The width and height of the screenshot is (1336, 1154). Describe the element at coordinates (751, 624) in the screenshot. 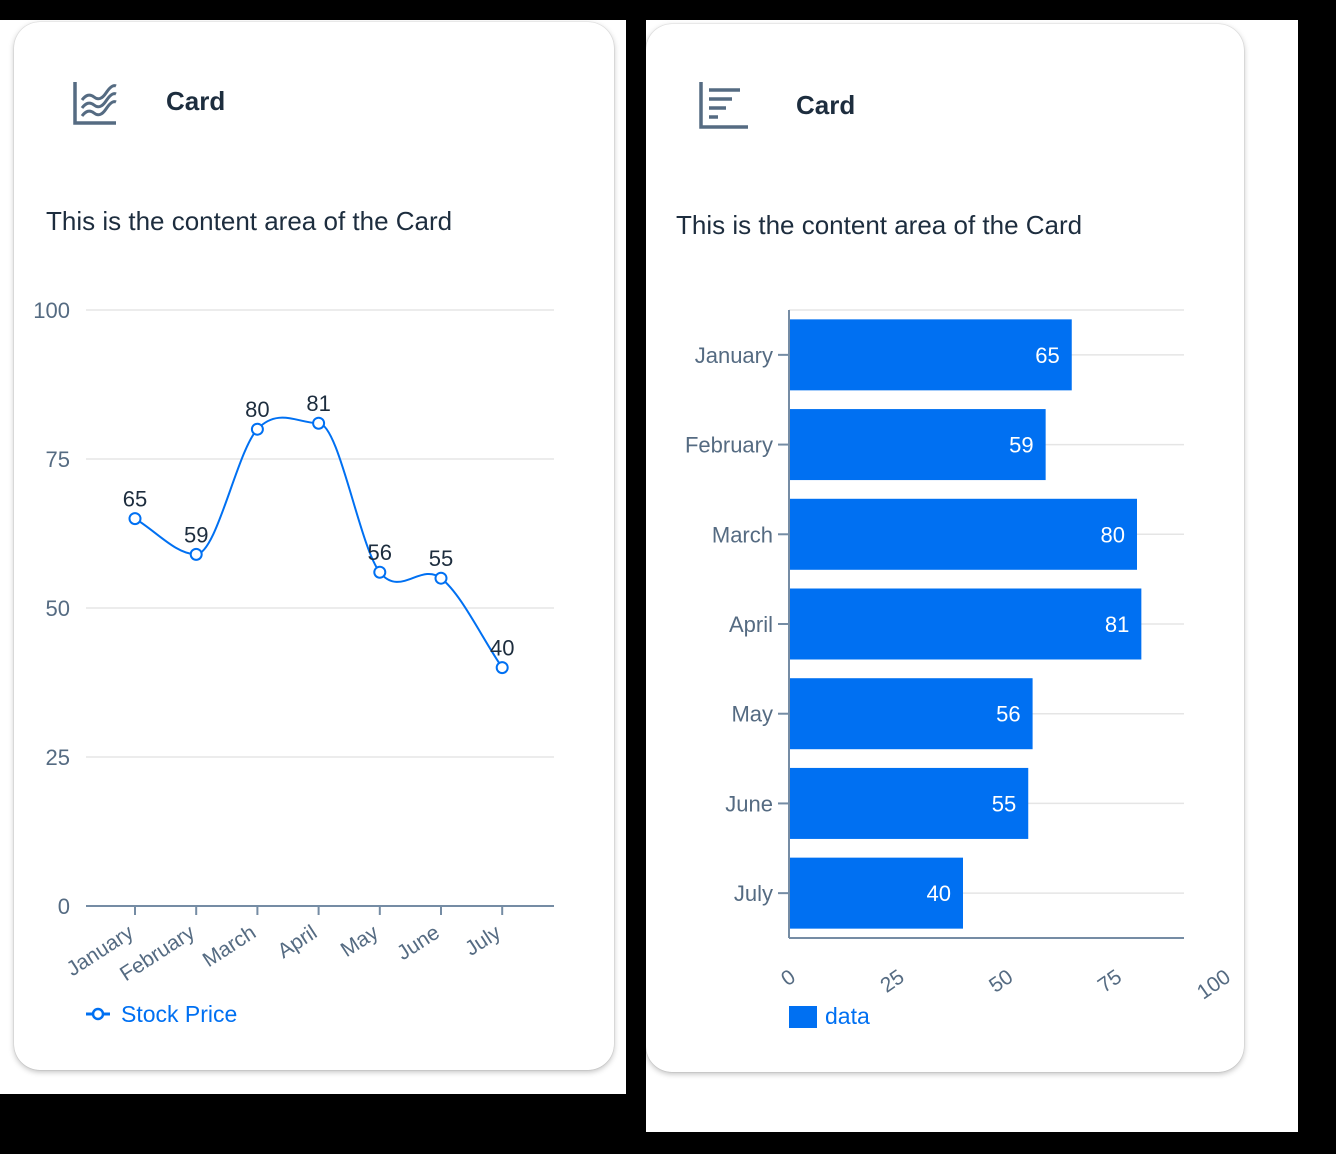

I see `y-tick-label: April` at that location.